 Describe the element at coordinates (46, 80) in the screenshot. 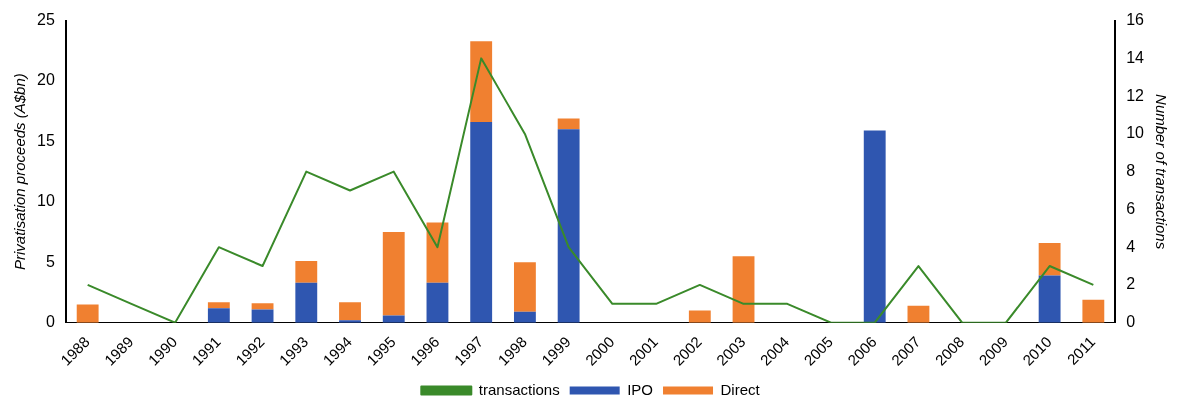

I see `y-tick-label: 20` at that location.